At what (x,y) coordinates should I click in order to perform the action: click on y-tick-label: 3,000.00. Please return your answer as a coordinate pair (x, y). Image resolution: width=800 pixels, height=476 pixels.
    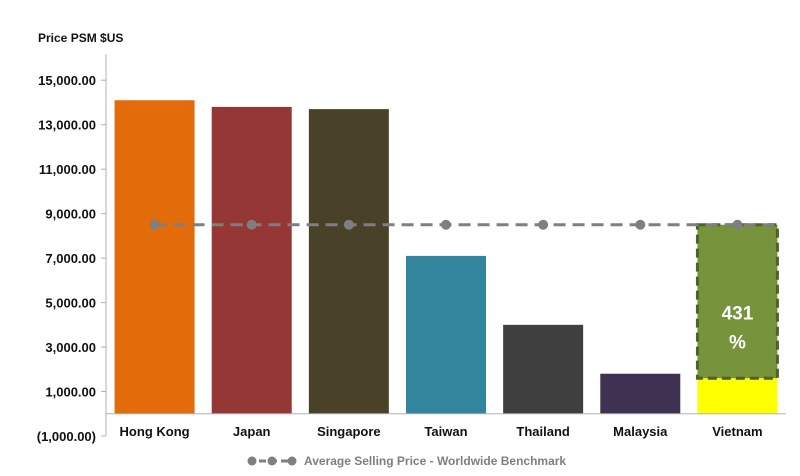
    Looking at the image, I should click on (70, 347).